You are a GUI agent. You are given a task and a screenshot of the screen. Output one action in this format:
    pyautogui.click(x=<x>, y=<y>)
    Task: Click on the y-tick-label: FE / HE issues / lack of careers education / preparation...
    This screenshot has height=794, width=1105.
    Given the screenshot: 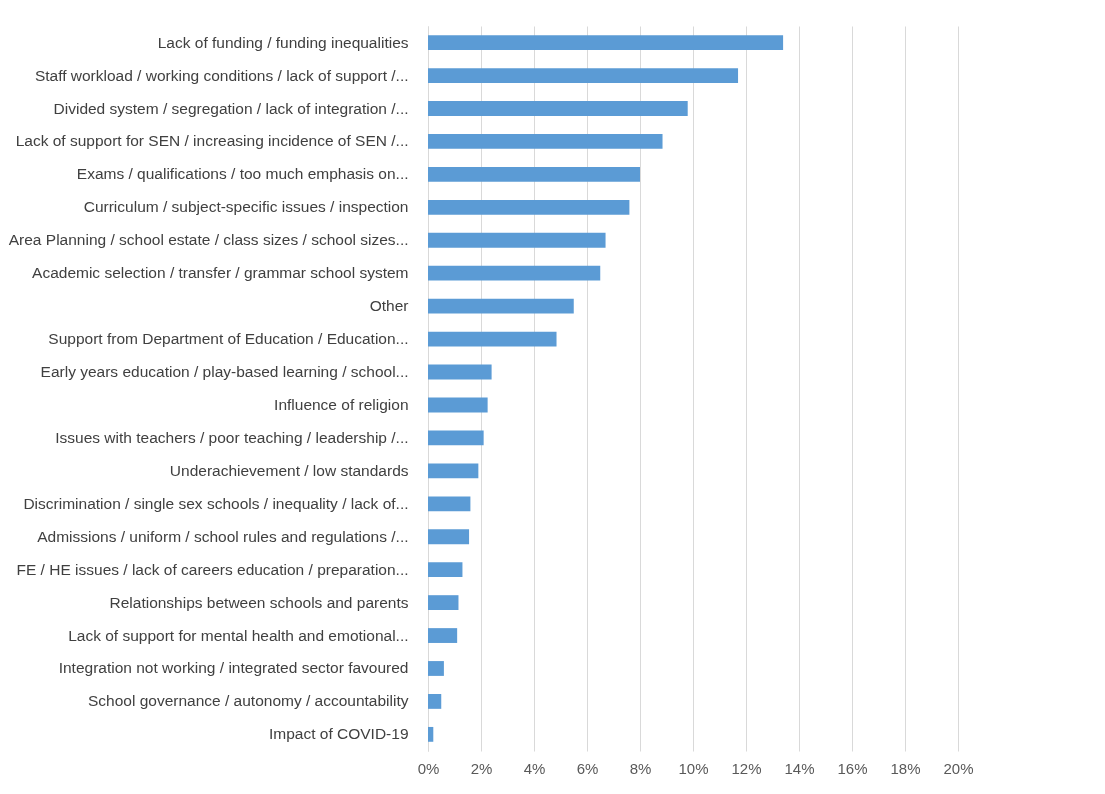 What is the action you would take?
    pyautogui.click(x=212, y=569)
    